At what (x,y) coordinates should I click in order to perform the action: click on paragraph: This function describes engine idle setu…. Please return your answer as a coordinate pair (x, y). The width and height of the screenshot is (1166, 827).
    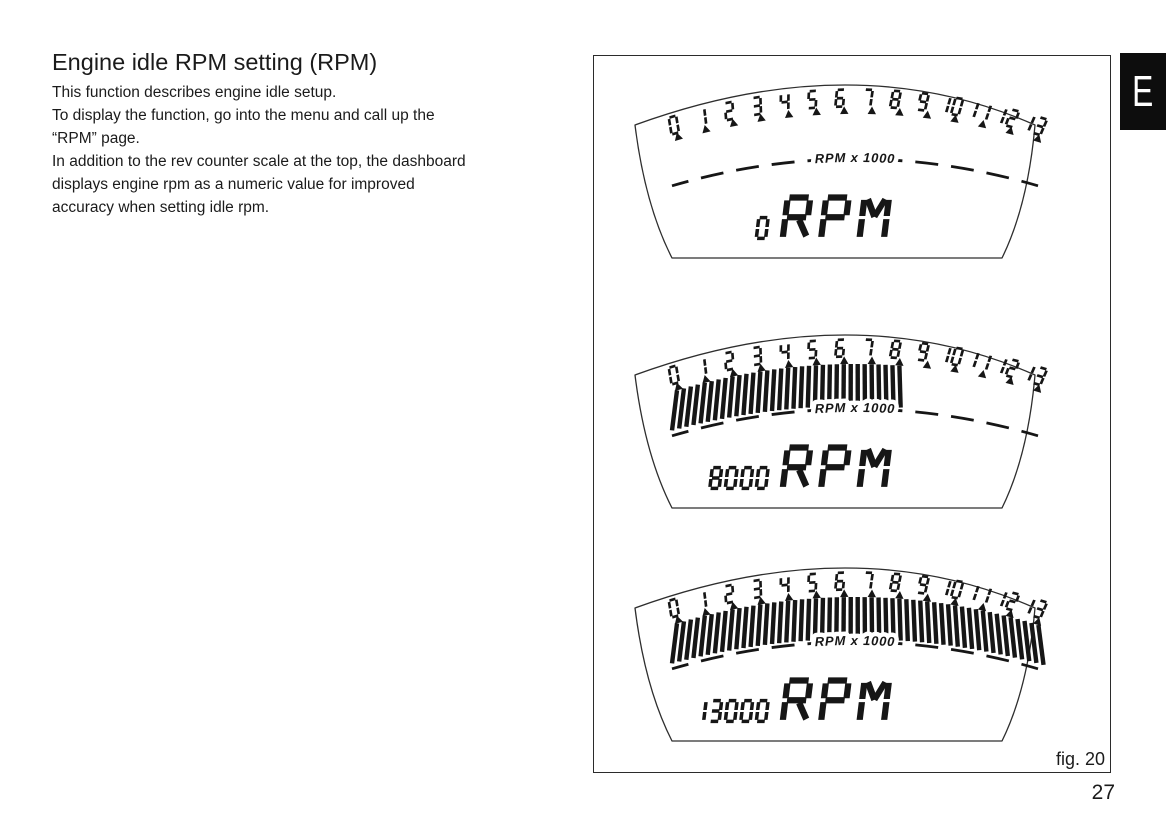
    Looking at the image, I should click on (194, 92).